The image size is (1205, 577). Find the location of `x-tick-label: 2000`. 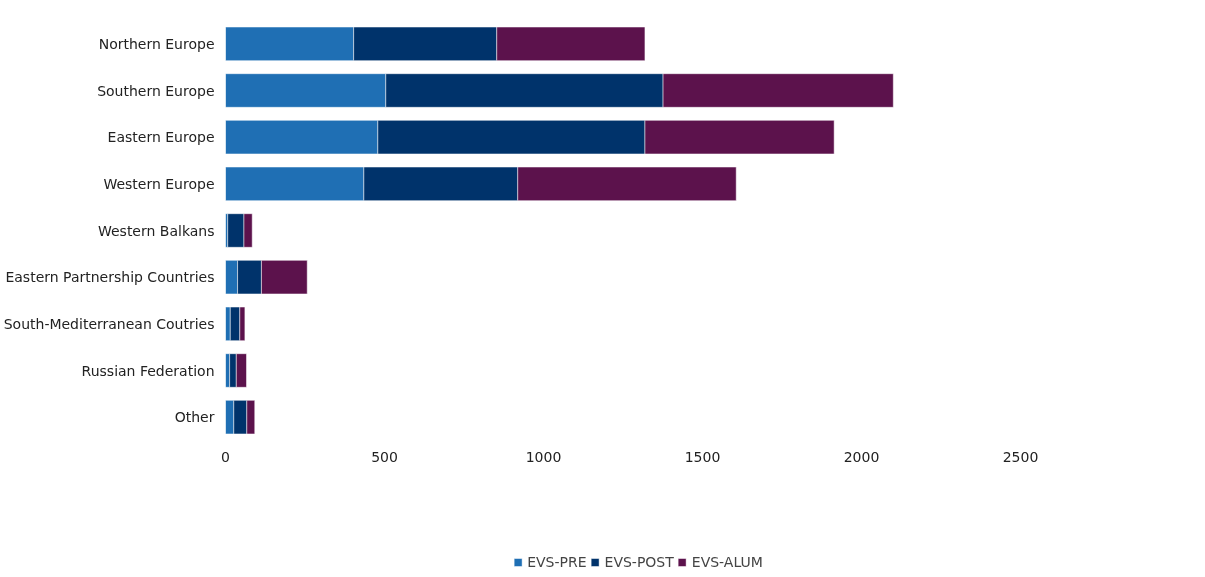

x-tick-label: 2000 is located at coordinates (861, 456).